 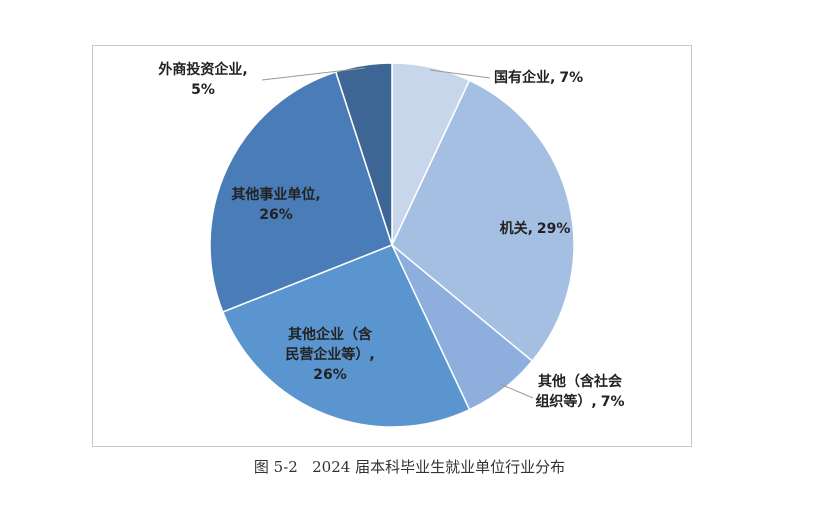 What do you see at coordinates (553, 229) in the screenshot?
I see `value-label: 29%` at bounding box center [553, 229].